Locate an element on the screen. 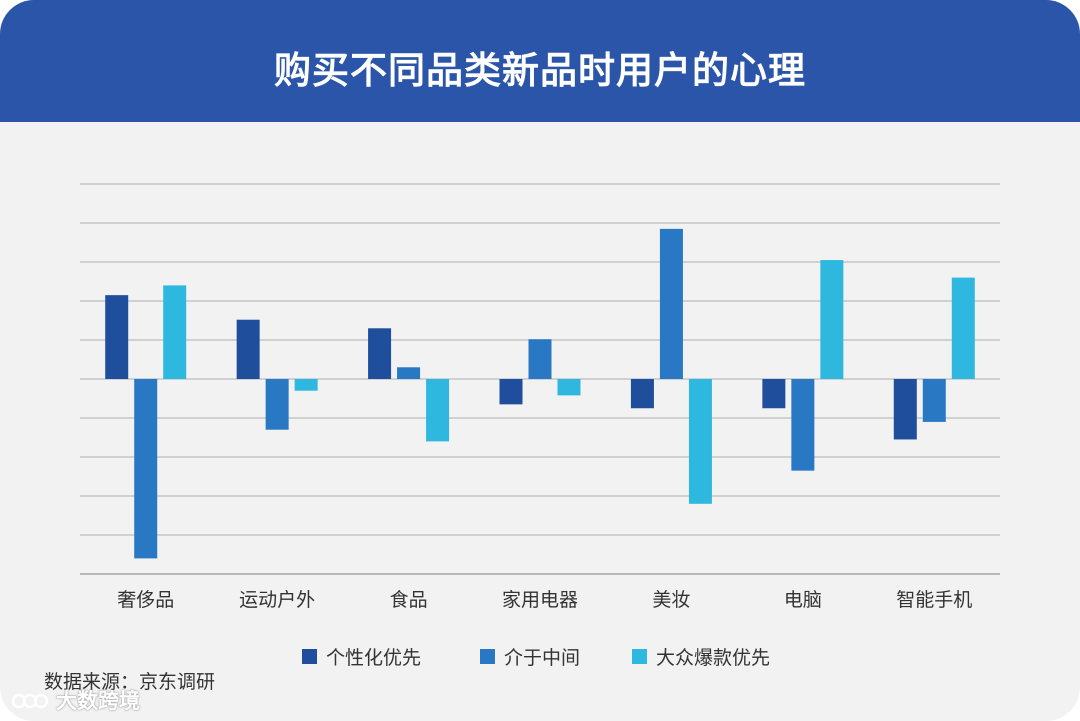 This screenshot has height=721, width=1080. legend-label: 个性化优先 is located at coordinates (374, 657).